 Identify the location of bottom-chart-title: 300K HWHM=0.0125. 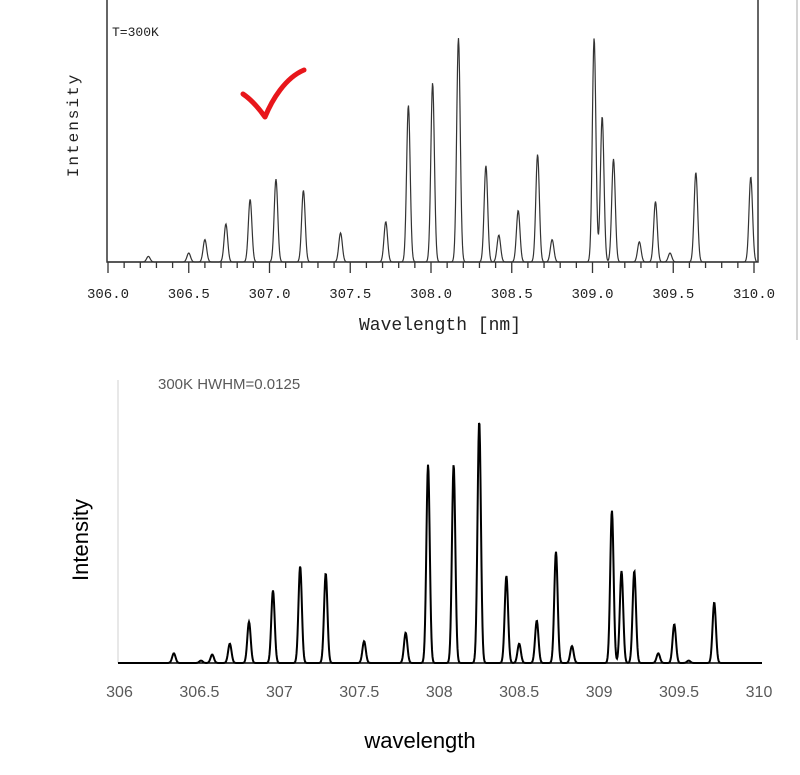
(229, 384).